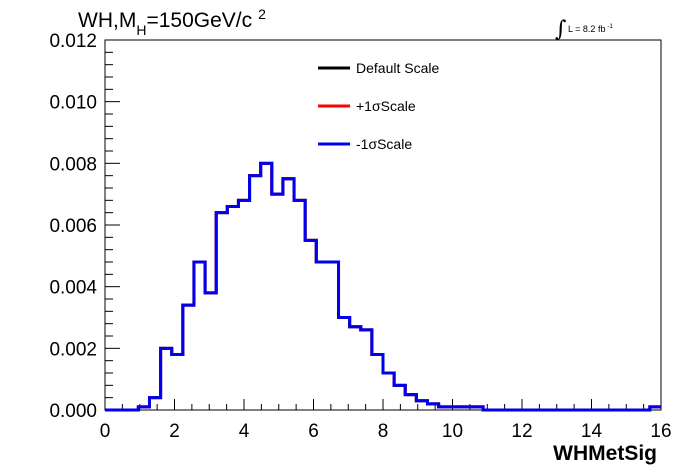 The width and height of the screenshot is (696, 472). I want to click on x-tick-label: 8, so click(383, 431).